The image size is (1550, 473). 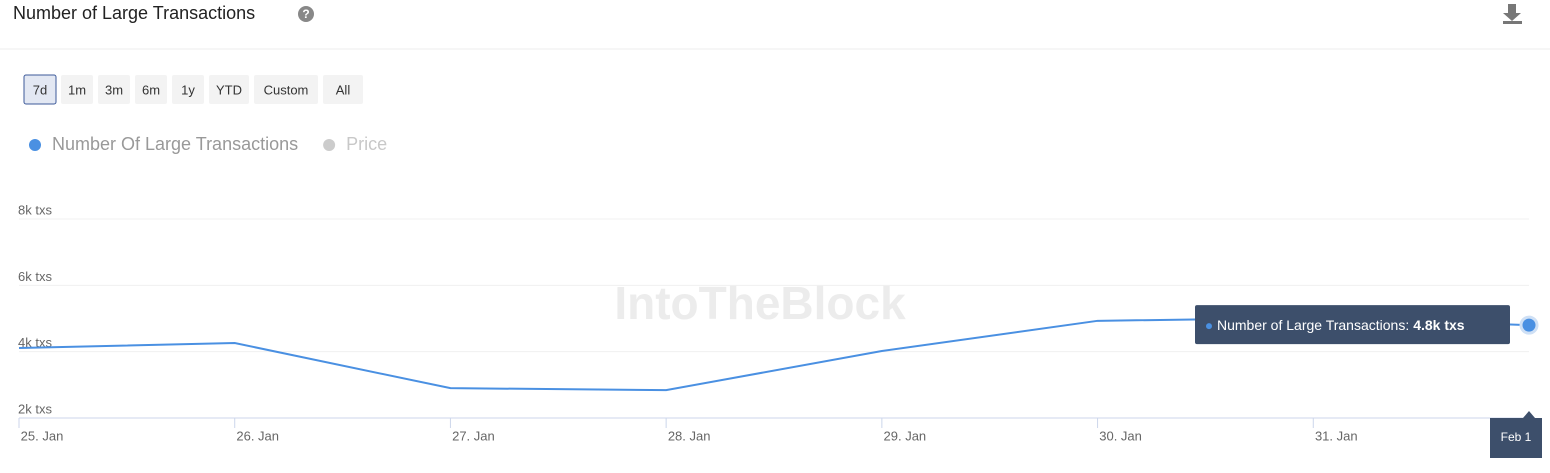 I want to click on x-tick-label: Feb 1, so click(x=1516, y=437).